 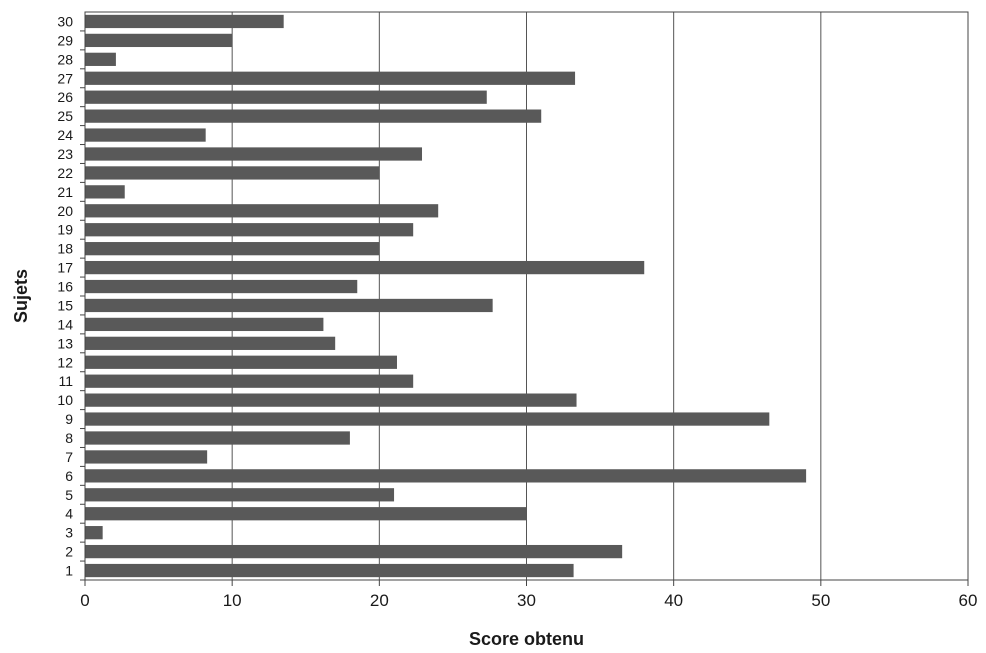 What do you see at coordinates (65, 268) in the screenshot?
I see `y-tick-label-17: 17` at bounding box center [65, 268].